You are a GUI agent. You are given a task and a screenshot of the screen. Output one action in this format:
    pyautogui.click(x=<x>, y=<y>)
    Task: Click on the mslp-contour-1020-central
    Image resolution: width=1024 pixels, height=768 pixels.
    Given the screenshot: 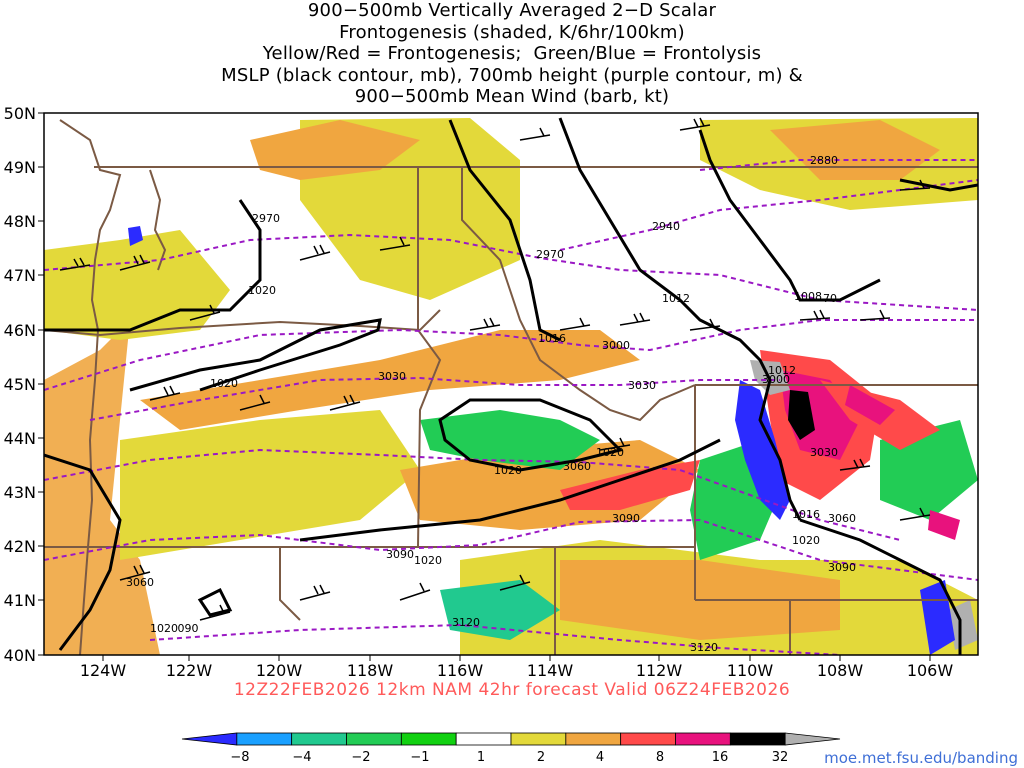 What is the action you would take?
    pyautogui.click(x=255, y=355)
    